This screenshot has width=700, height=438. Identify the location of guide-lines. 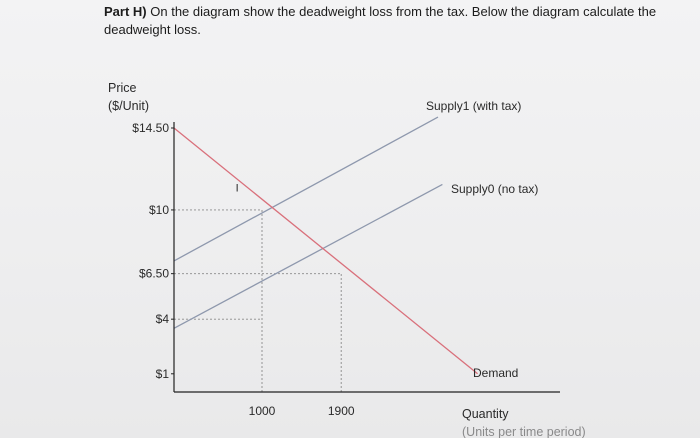
(258, 300).